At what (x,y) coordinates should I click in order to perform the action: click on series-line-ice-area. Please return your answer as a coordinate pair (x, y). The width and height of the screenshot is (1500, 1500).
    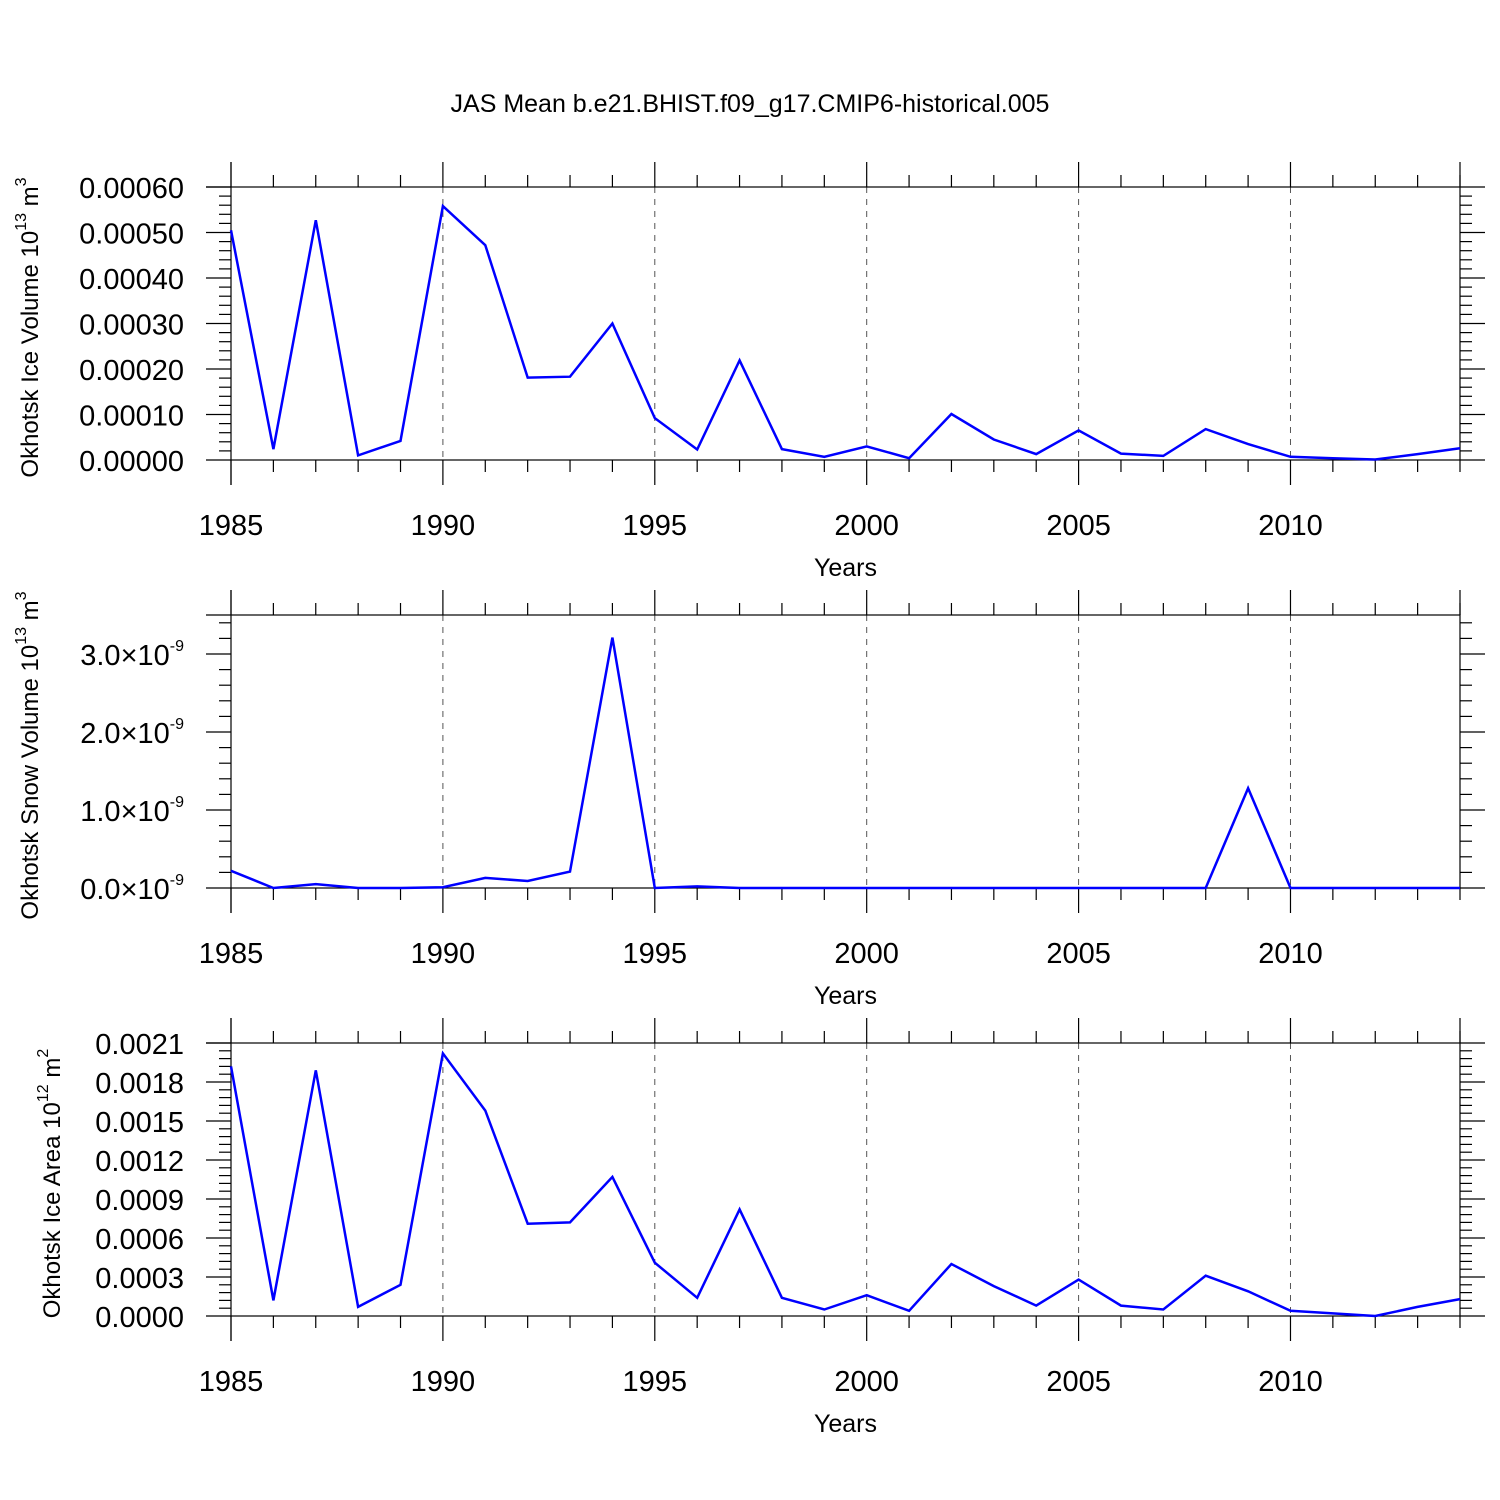
    Looking at the image, I should click on (845, 1184).